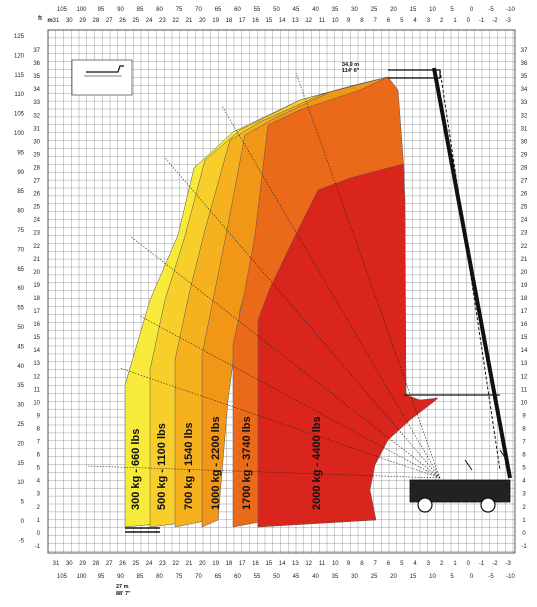 This screenshot has width=537, height=607. What do you see at coordinates (20, 231) in the screenshot?
I see `tick-label: 75` at bounding box center [20, 231].